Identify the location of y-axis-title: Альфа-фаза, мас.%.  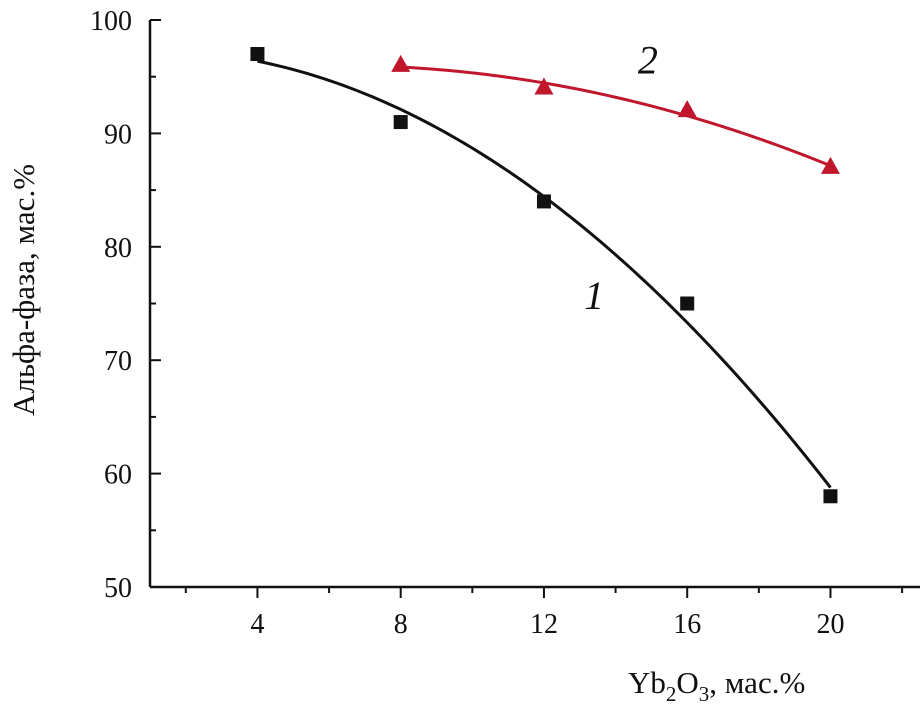
(23, 290).